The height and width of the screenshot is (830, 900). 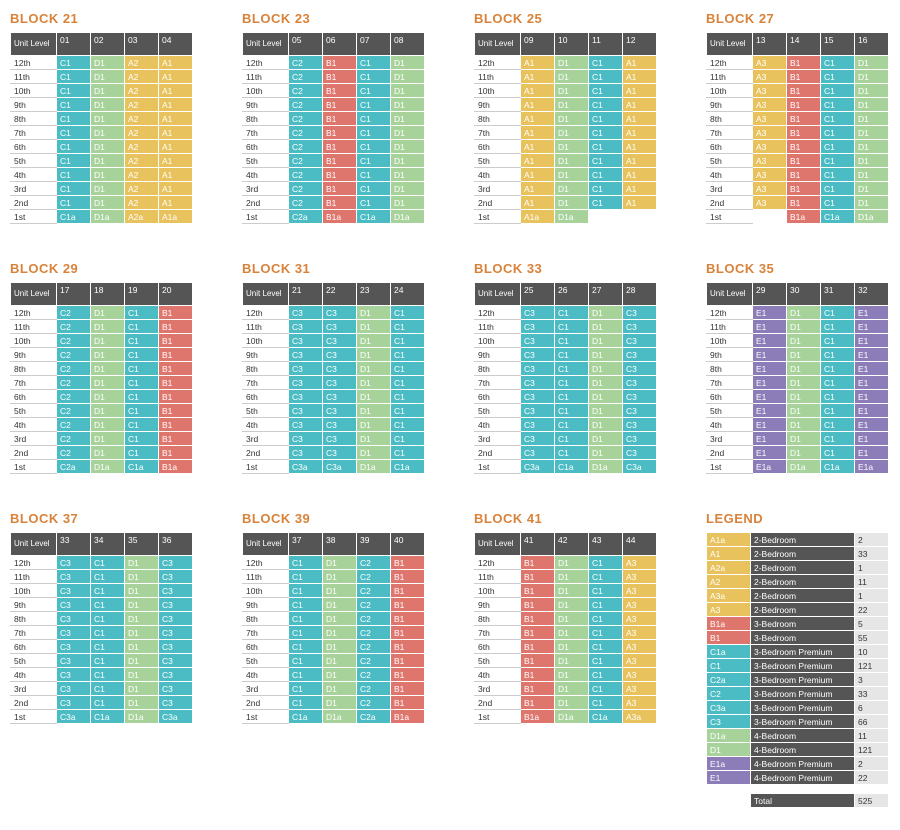 I want to click on legend-code: B1, so click(x=728, y=637).